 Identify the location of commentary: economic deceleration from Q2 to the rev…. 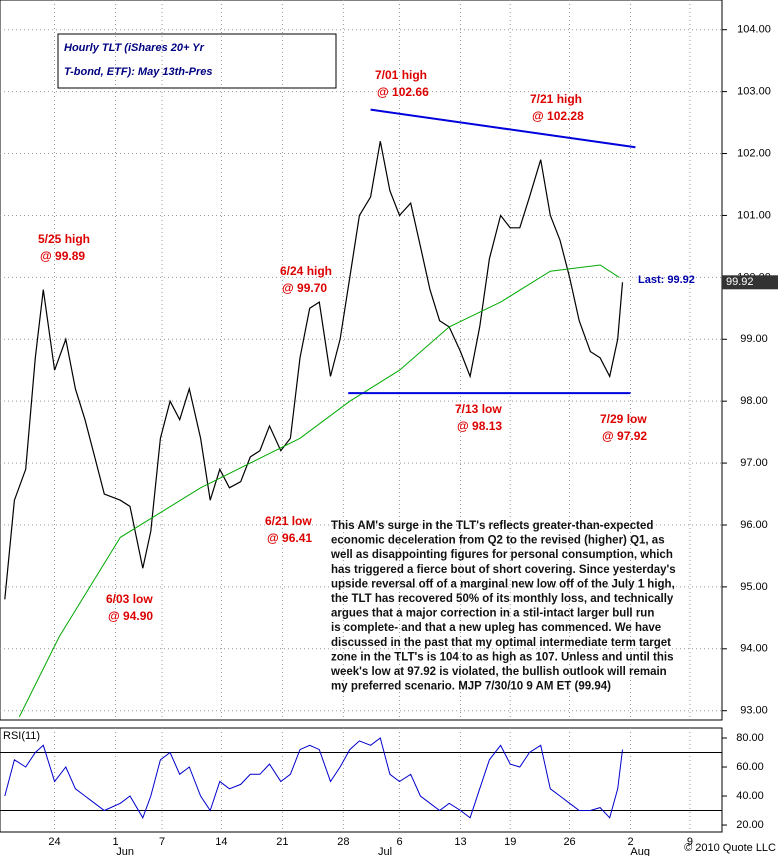
(498, 541).